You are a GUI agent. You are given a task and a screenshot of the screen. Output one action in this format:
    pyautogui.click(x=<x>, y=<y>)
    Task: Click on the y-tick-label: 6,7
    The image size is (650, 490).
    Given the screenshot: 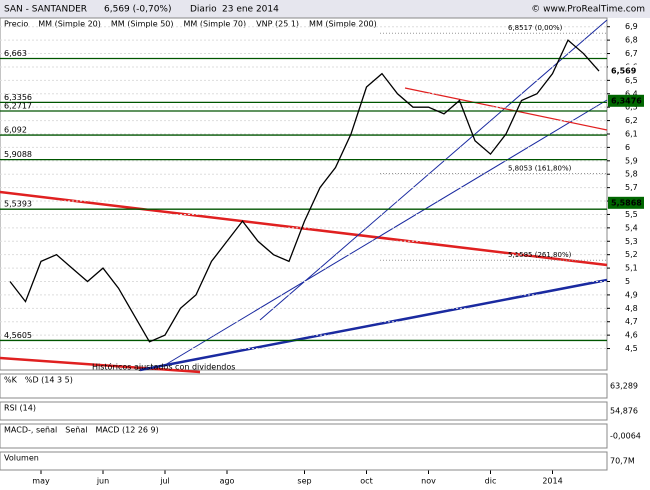 What is the action you would take?
    pyautogui.click(x=631, y=53)
    